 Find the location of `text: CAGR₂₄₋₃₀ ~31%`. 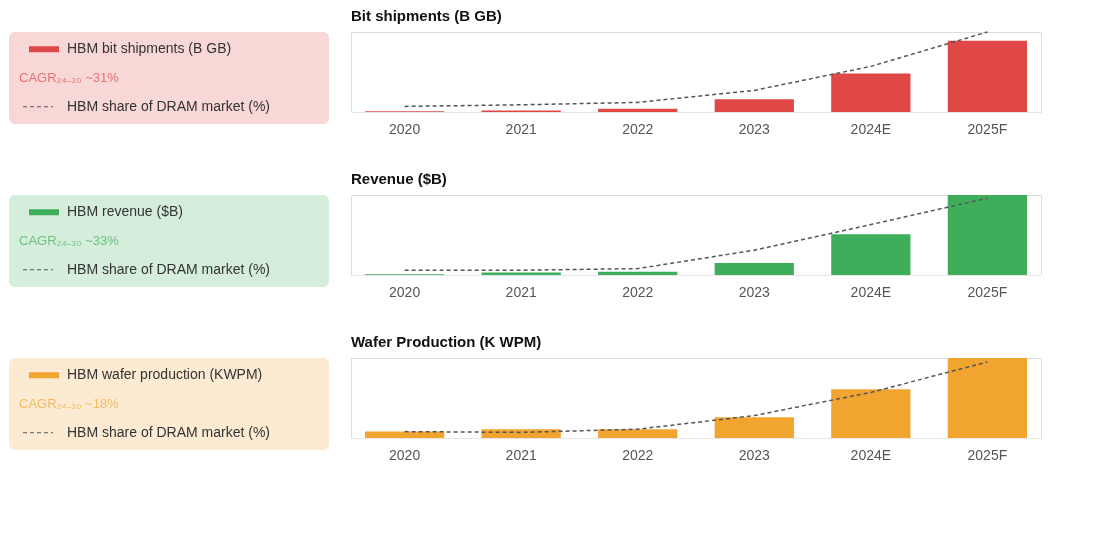

text: CAGR₂₄₋₃₀ ~31% is located at coordinates (69, 77).